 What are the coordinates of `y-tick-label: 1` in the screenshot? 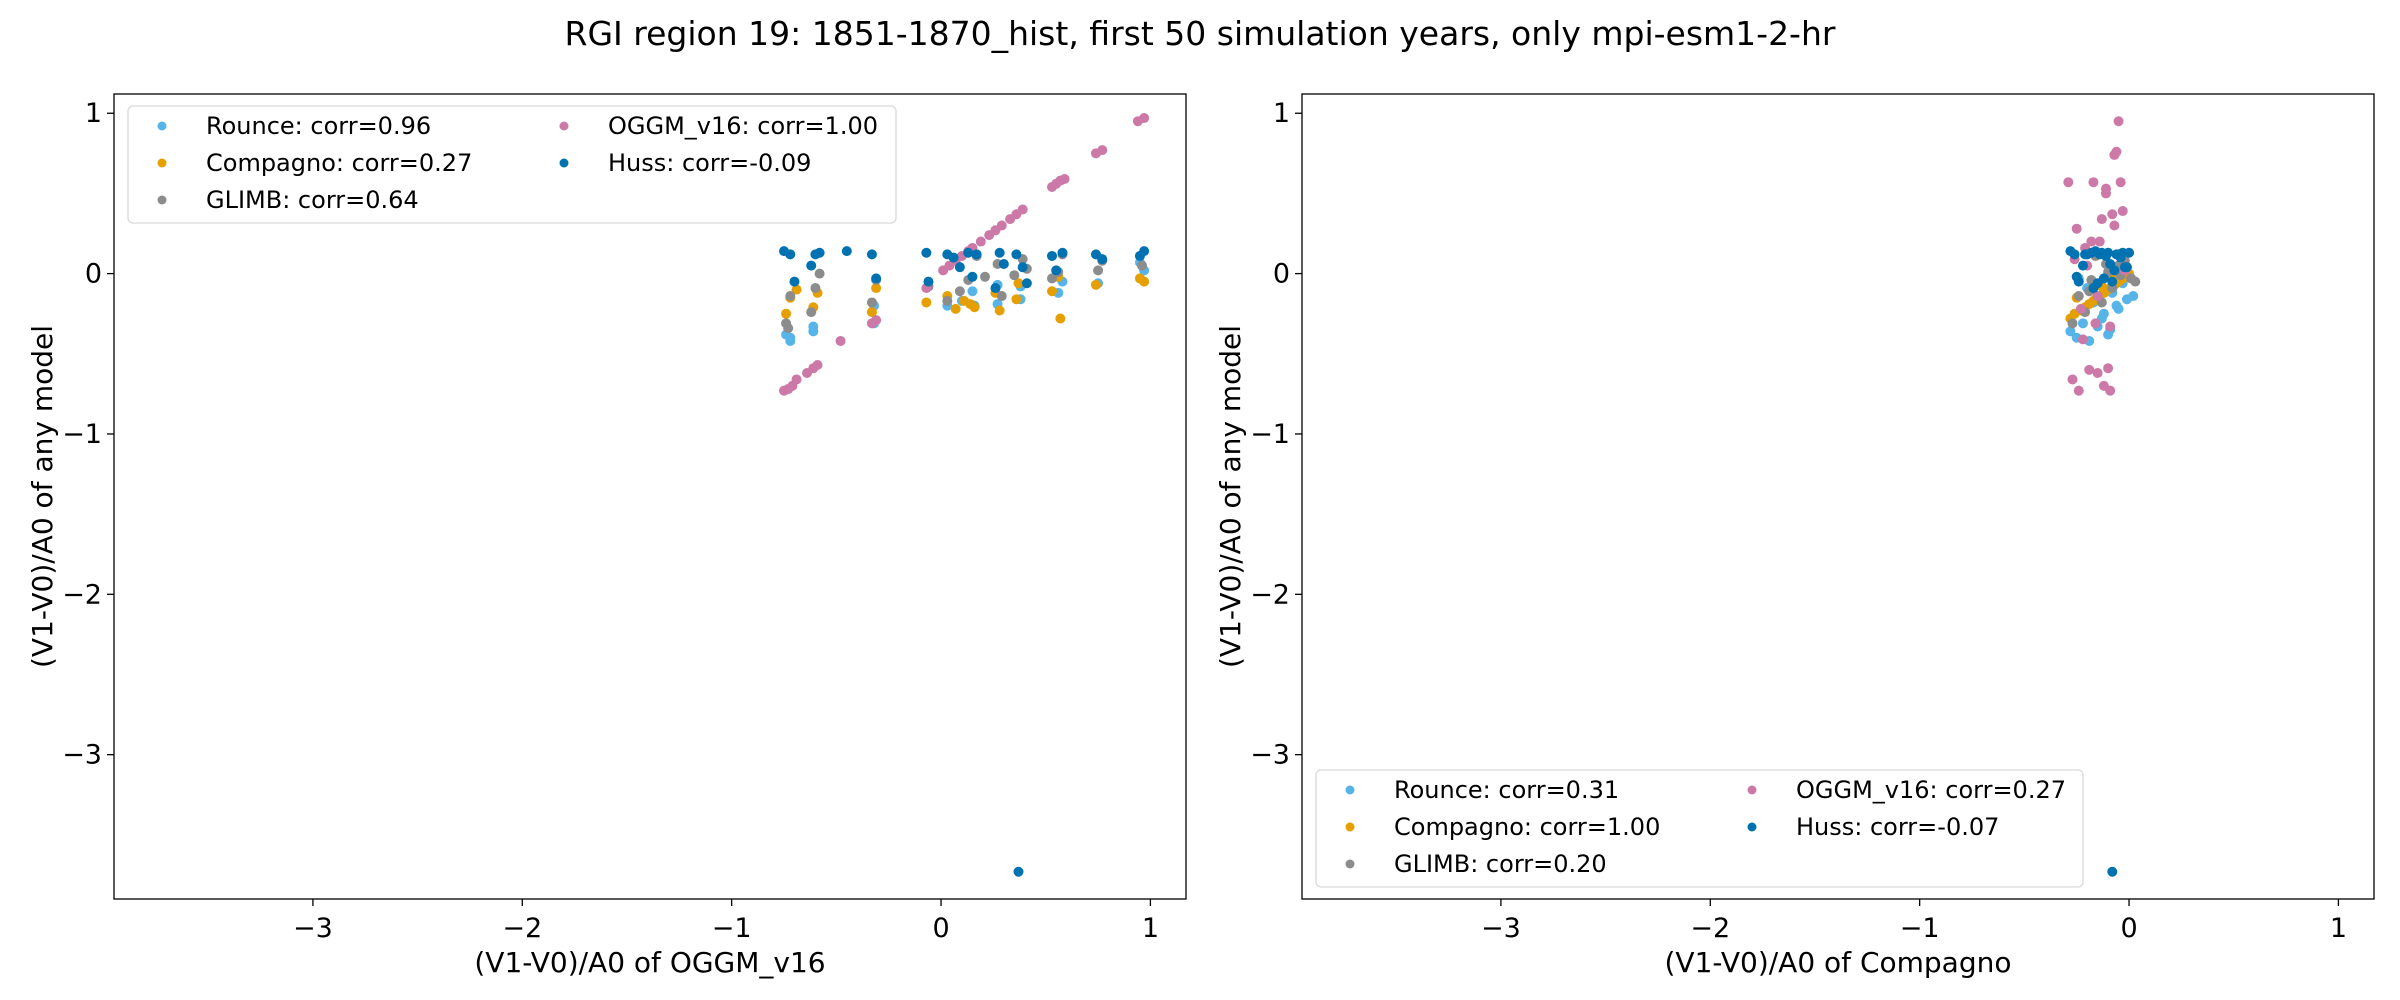 It's located at (1281, 113).